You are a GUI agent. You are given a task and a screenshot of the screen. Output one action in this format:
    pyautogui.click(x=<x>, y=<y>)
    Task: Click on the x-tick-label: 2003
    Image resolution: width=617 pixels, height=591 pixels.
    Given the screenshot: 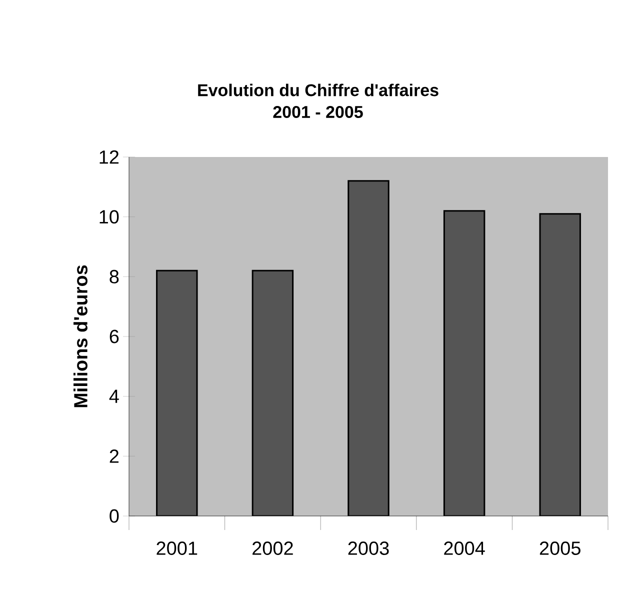 What is the action you would take?
    pyautogui.click(x=368, y=548)
    